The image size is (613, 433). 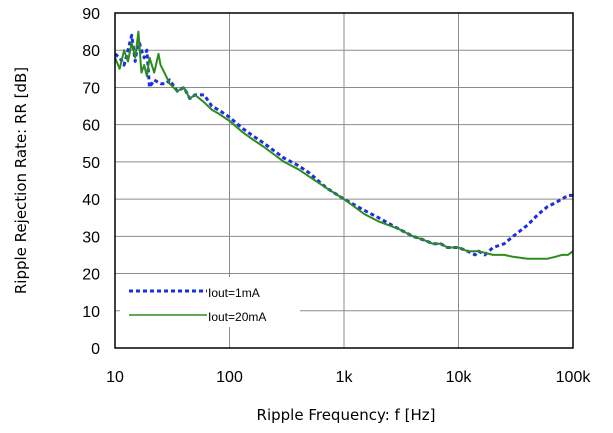 I want to click on x-tick-labels: 10 100 1k 10k 100k, so click(x=348, y=377).